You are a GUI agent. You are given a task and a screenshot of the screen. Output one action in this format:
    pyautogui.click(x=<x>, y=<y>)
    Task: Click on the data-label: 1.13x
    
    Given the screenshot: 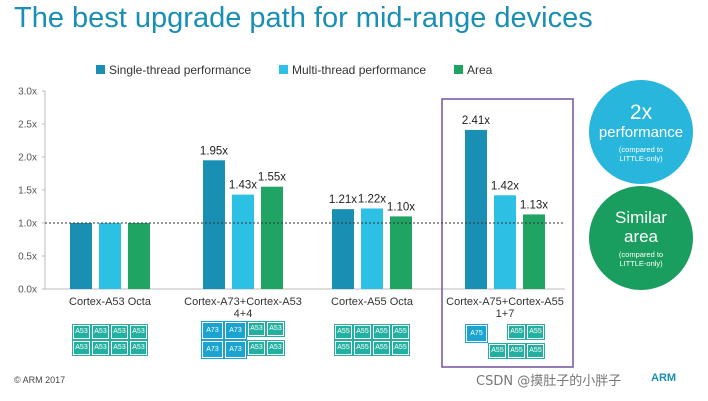 What is the action you would take?
    pyautogui.click(x=534, y=205)
    